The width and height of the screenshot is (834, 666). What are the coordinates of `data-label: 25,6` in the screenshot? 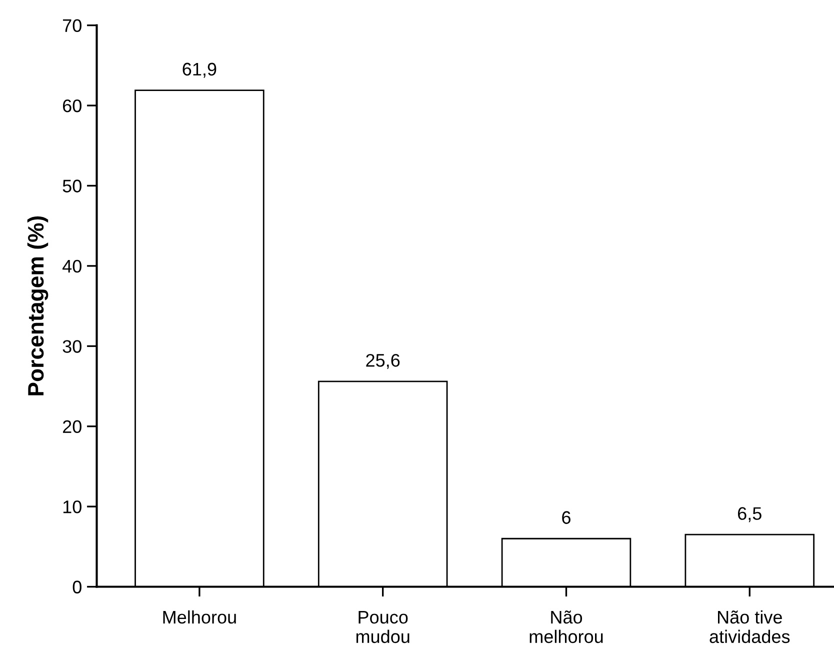 It's located at (383, 361).